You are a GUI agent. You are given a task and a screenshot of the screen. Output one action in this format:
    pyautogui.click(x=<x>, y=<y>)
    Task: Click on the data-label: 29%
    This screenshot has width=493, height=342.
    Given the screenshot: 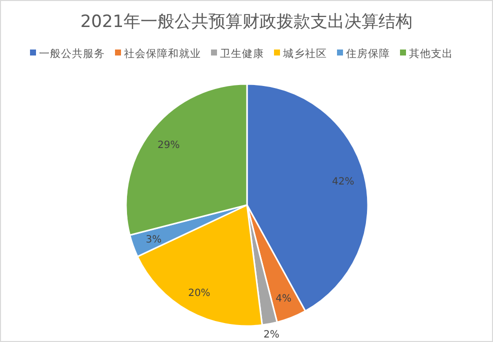 What is the action you would take?
    pyautogui.click(x=168, y=146)
    